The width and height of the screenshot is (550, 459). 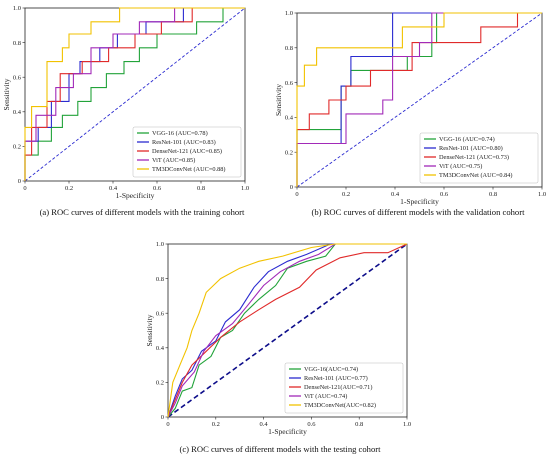 I want to click on legend-entry: ViT (AUC=0.85), so click(x=173, y=160).